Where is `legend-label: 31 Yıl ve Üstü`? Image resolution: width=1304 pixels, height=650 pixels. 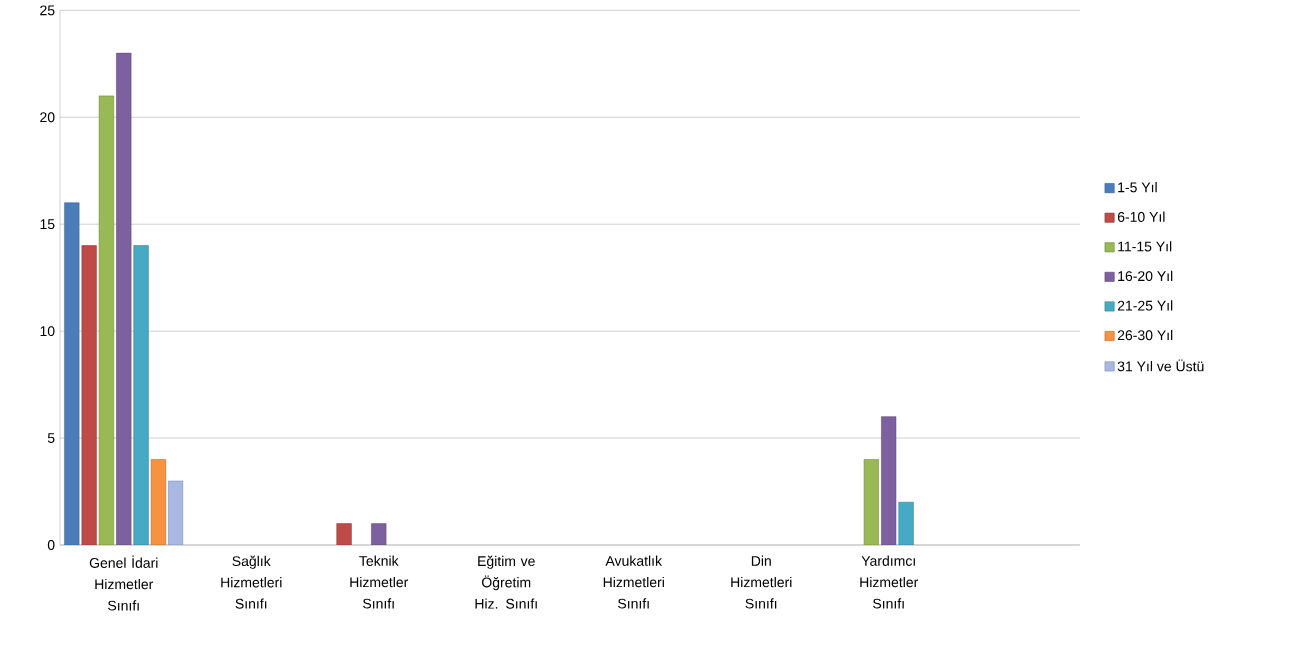 legend-label: 31 Yıl ve Üstü is located at coordinates (1160, 365).